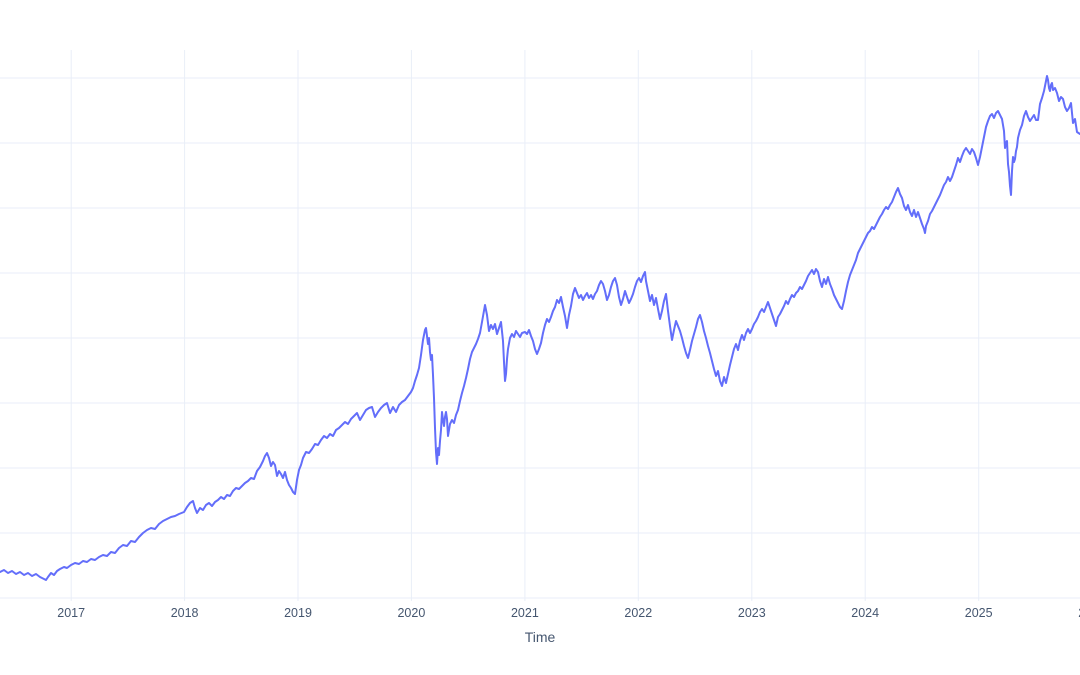  What do you see at coordinates (298, 613) in the screenshot?
I see `x-tick-label-2019: 2019` at bounding box center [298, 613].